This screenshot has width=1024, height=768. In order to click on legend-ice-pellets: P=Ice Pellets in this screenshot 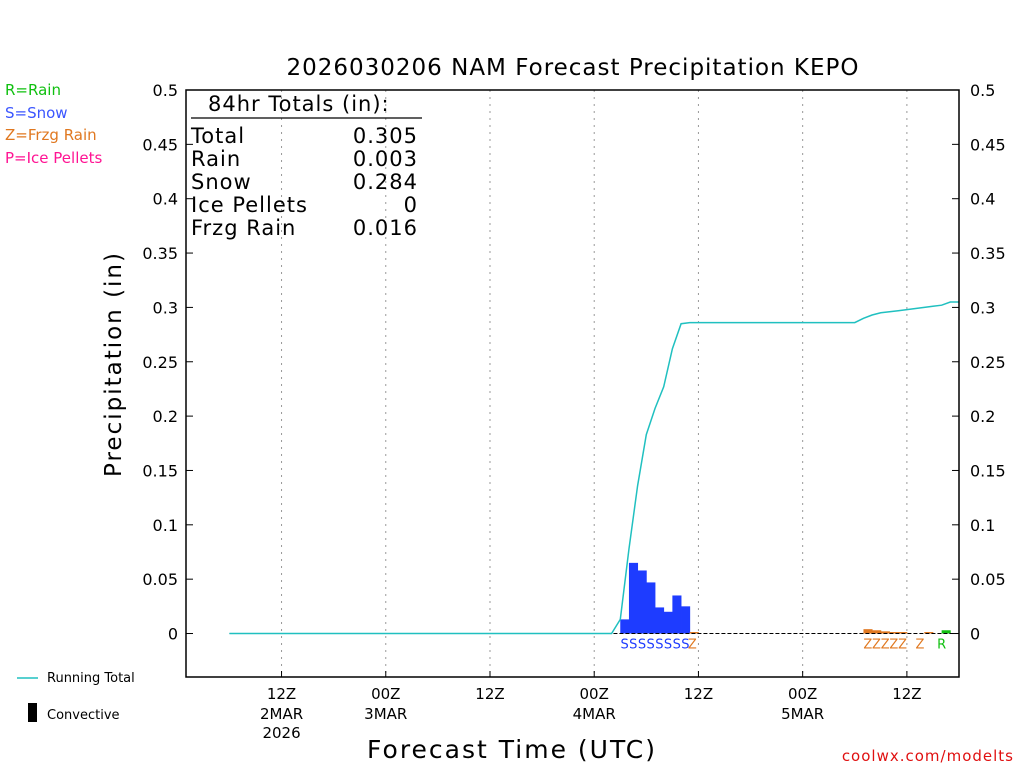, I will do `click(54, 158)`.